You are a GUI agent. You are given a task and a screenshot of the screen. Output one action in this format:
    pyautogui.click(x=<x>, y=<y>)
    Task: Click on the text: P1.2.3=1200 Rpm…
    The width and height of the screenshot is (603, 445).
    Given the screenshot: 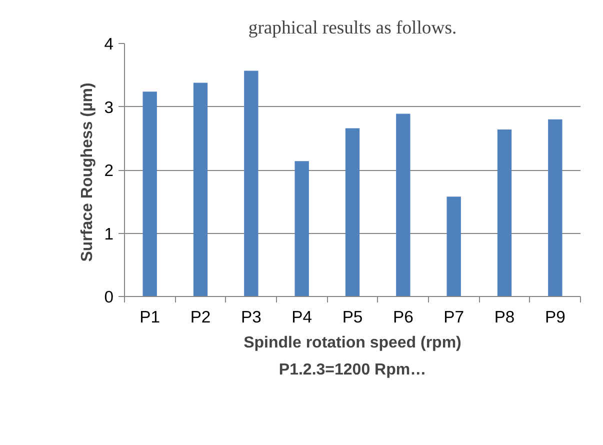 What is the action you would take?
    pyautogui.click(x=352, y=370)
    